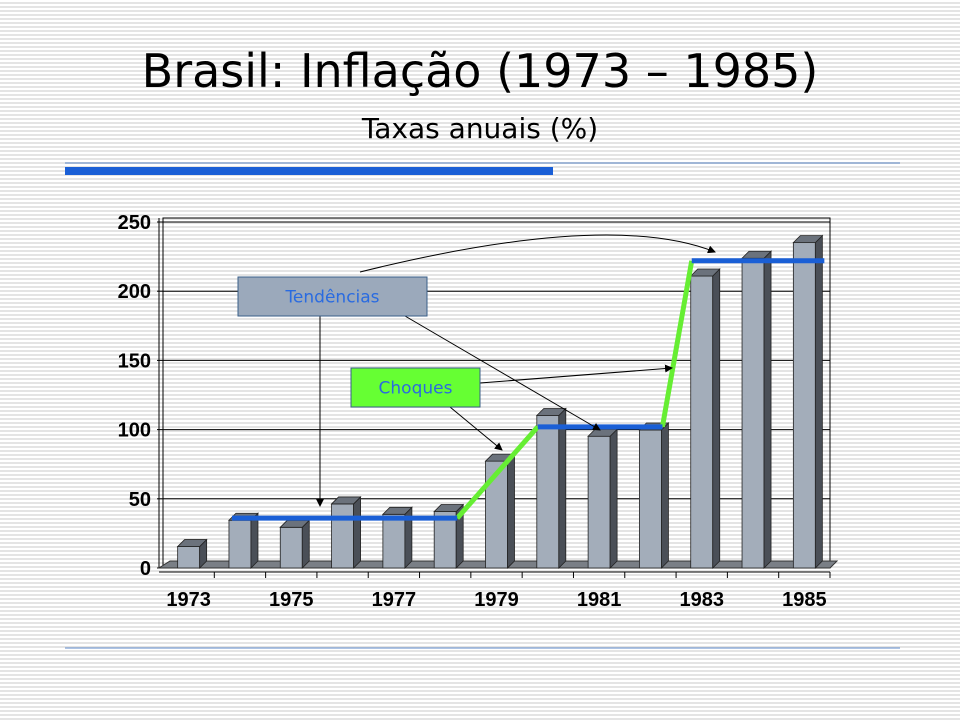  Describe the element at coordinates (701, 600) in the screenshot. I see `x-tick-label: 1983` at that location.